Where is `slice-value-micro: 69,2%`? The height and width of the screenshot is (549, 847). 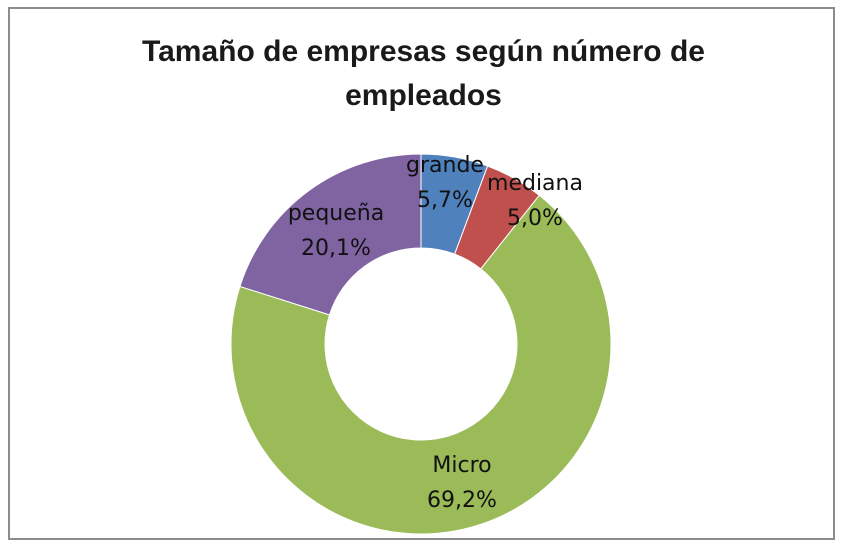
slice-value-micro: 69,2% is located at coordinates (462, 500).